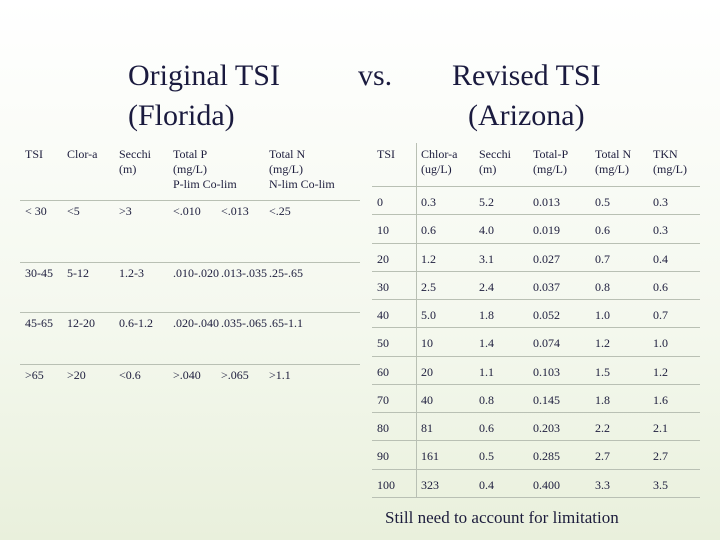 This screenshot has width=720, height=540. Describe the element at coordinates (131, 273) in the screenshot. I see `table-cell: 1.2-3` at that location.